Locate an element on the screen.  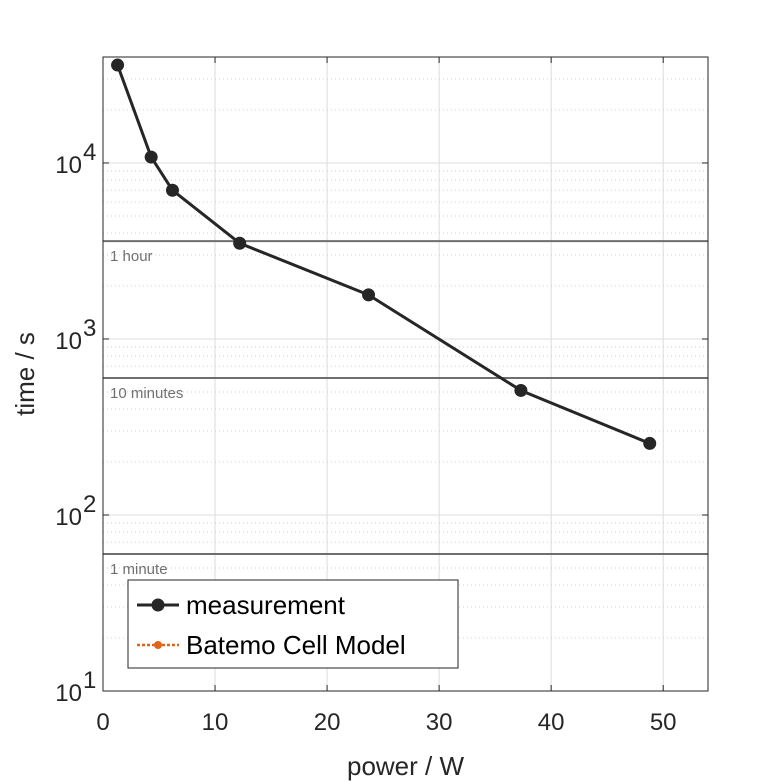
y-tick-exponent: 2 is located at coordinates (89, 504).